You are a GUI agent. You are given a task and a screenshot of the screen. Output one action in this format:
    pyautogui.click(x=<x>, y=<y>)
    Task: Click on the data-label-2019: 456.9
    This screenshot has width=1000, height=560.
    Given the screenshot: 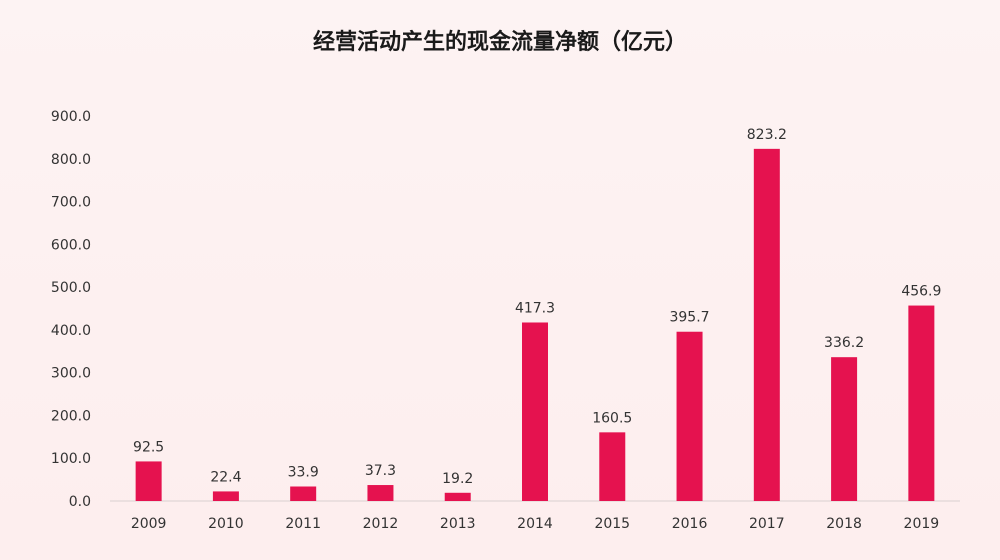 What is the action you would take?
    pyautogui.click(x=921, y=292)
    